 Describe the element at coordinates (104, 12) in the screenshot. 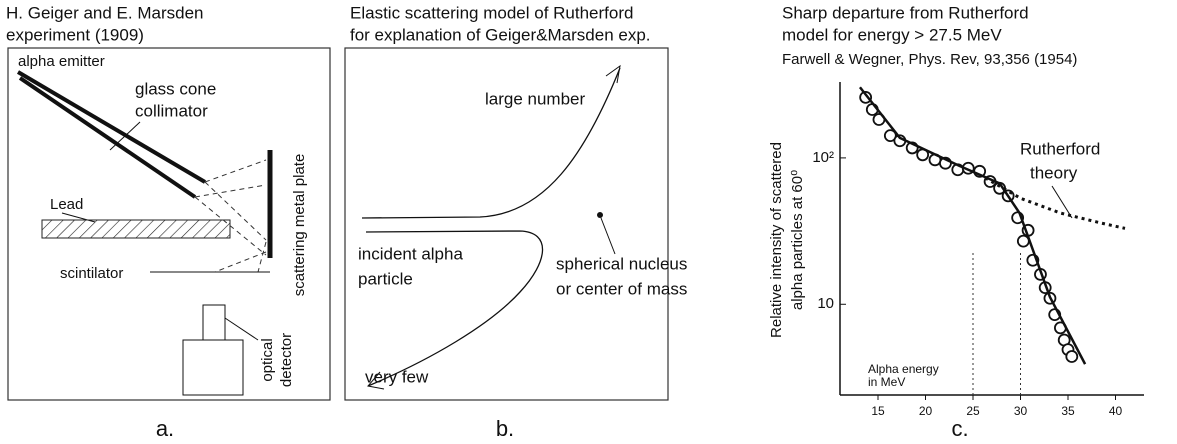

I see `title-line: H. Geiger and E. Marsden` at that location.